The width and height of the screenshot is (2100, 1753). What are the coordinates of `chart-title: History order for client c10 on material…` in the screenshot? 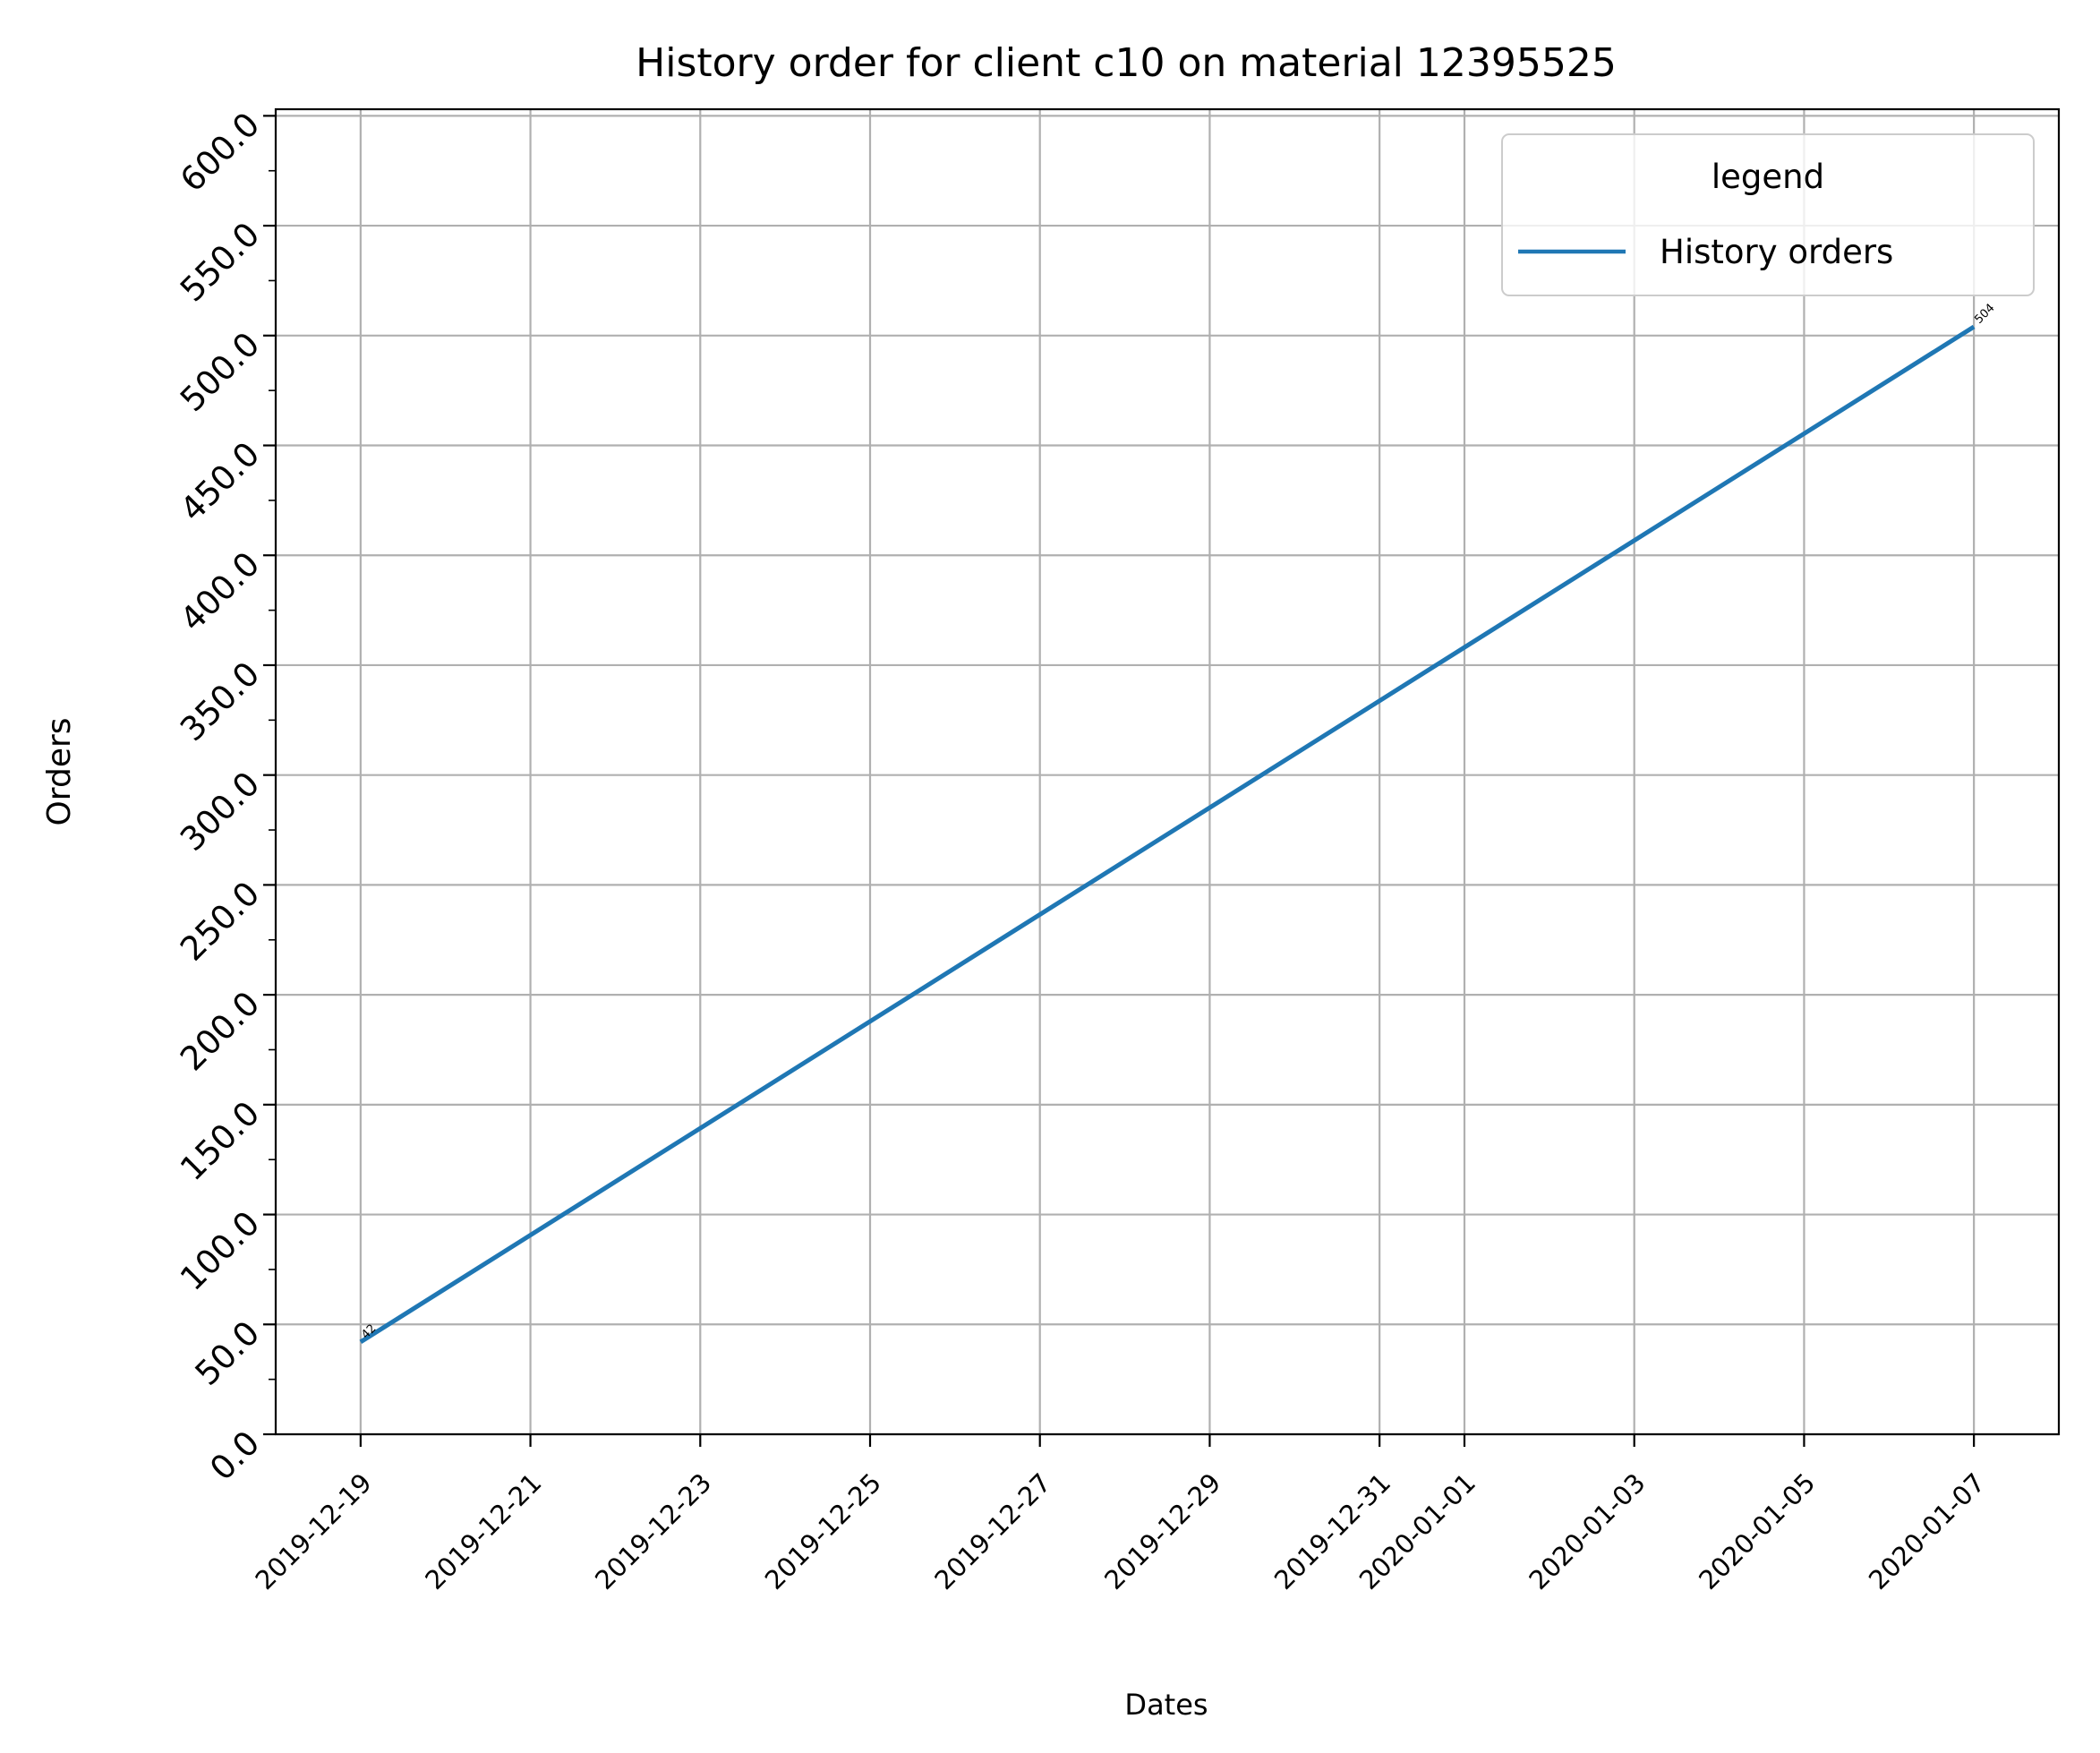 It's located at (1126, 63).